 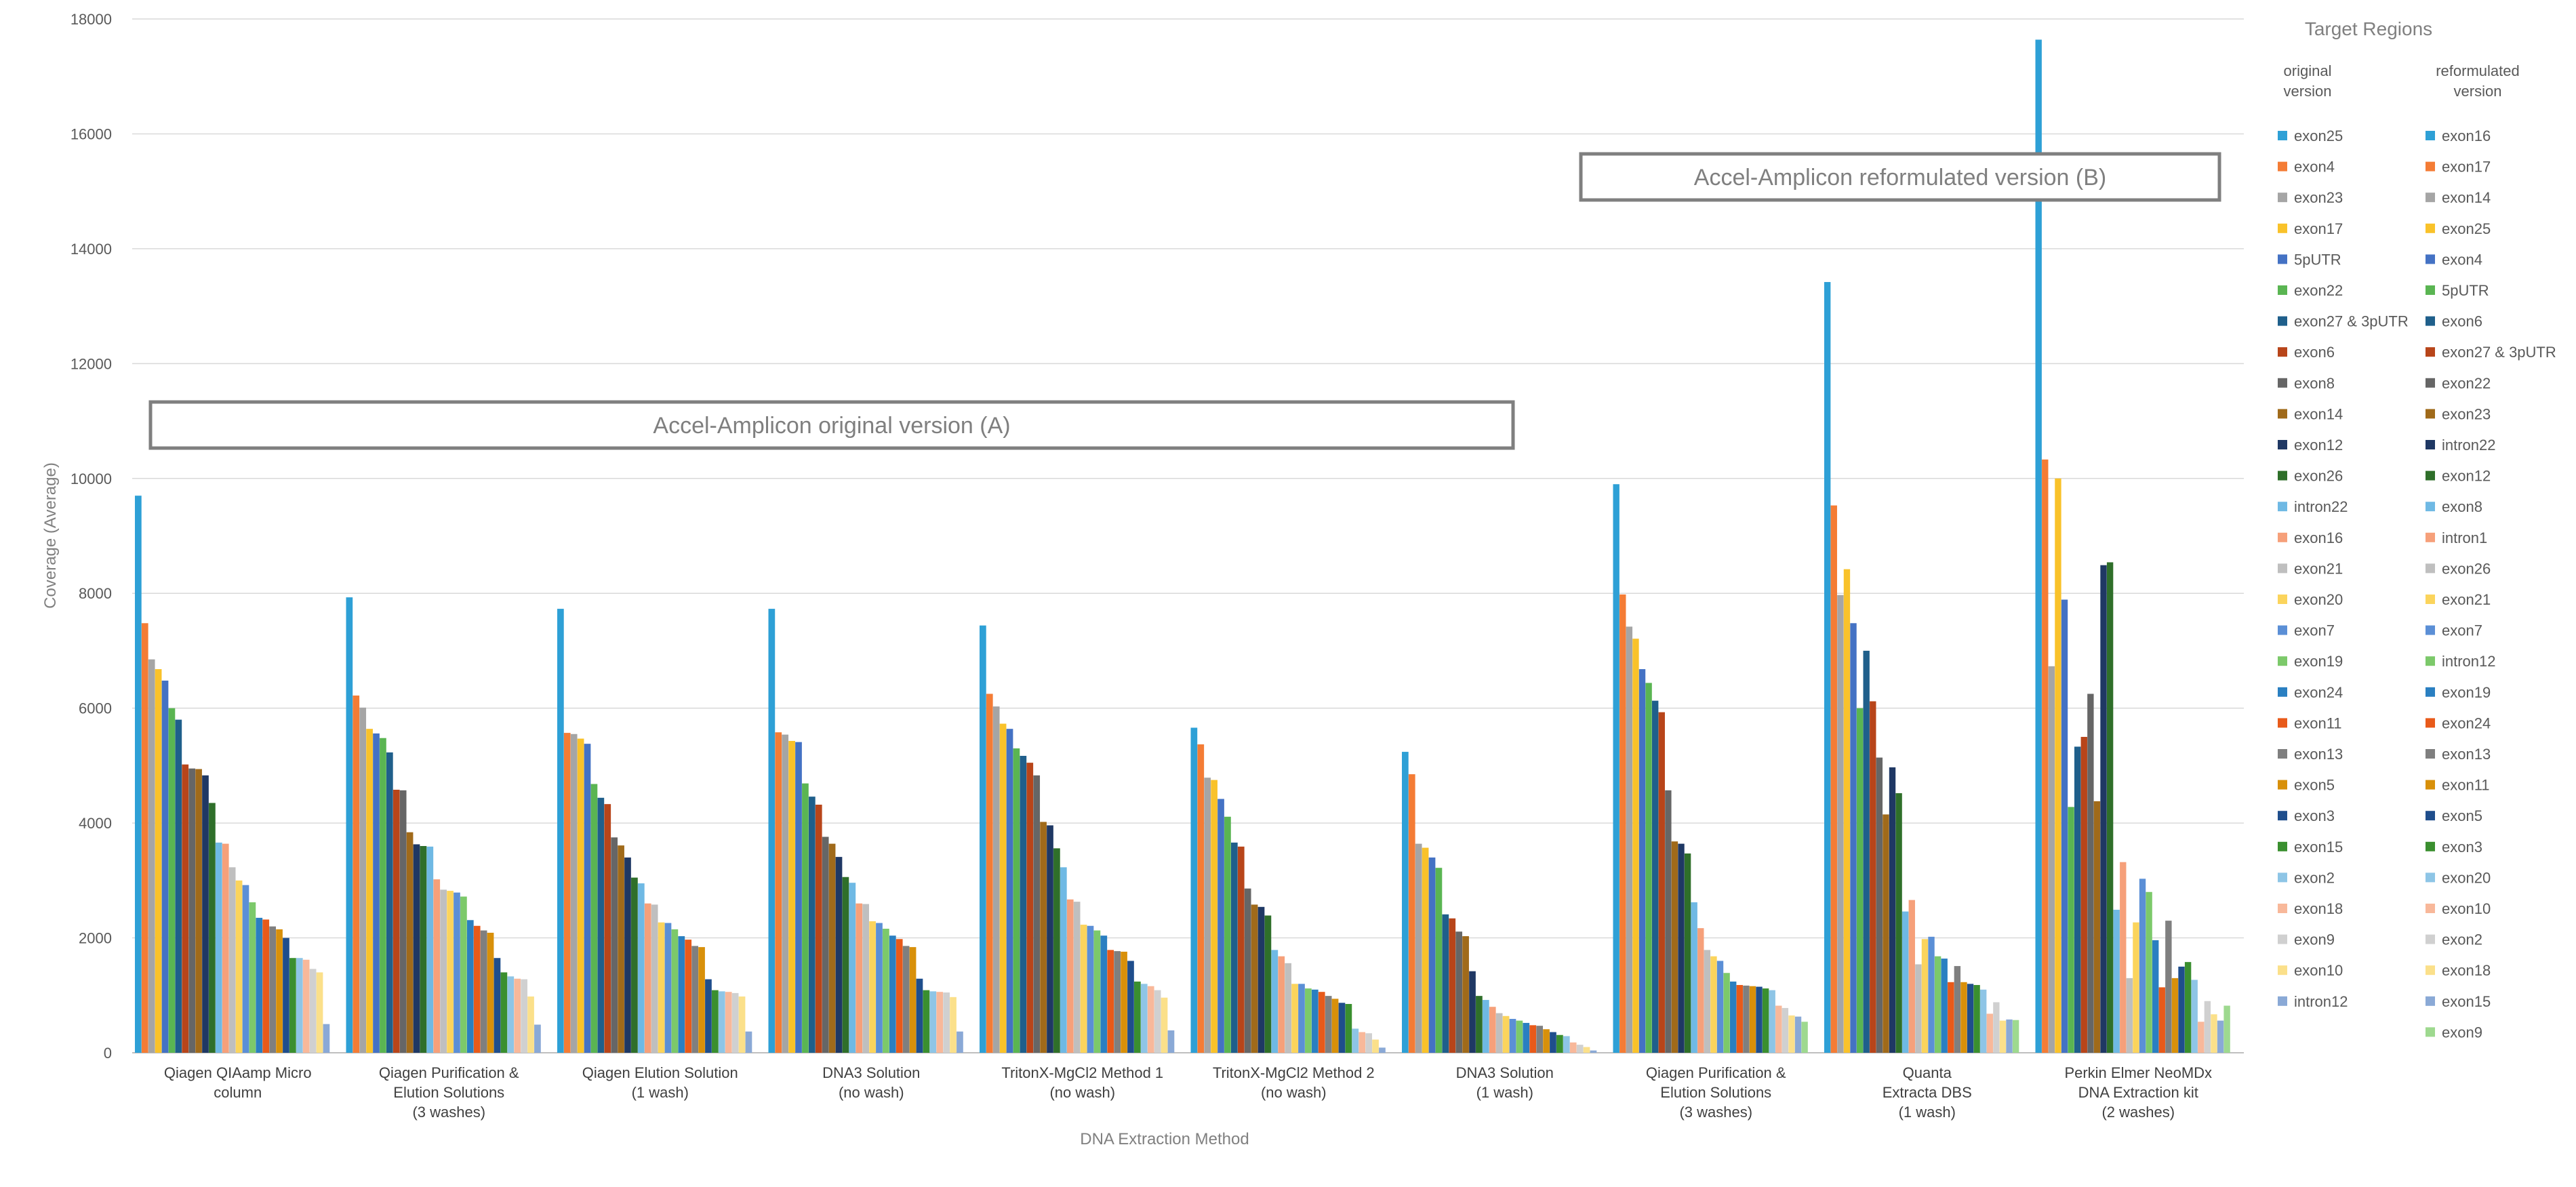 What do you see at coordinates (2314, 383) in the screenshot?
I see `legend-label: exon8` at bounding box center [2314, 383].